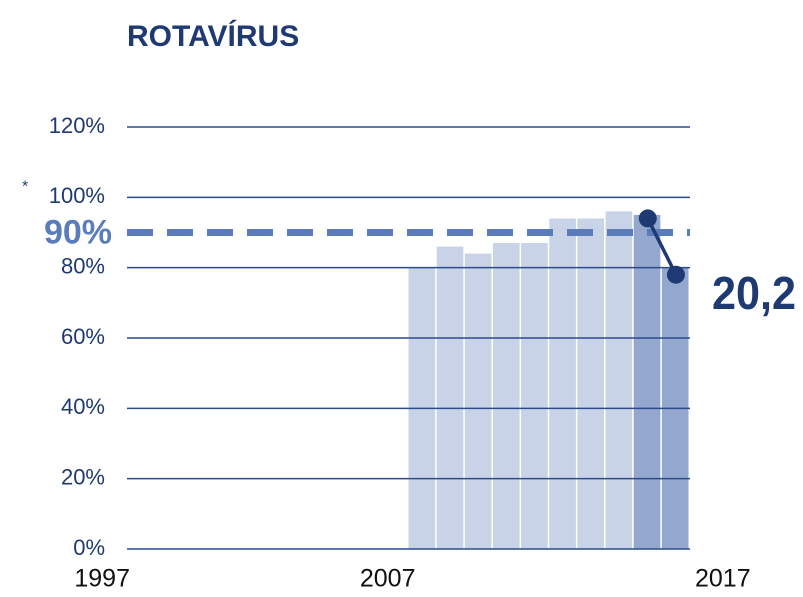  Describe the element at coordinates (213, 36) in the screenshot. I see `chart-title: ROTAVÍRUS` at that location.